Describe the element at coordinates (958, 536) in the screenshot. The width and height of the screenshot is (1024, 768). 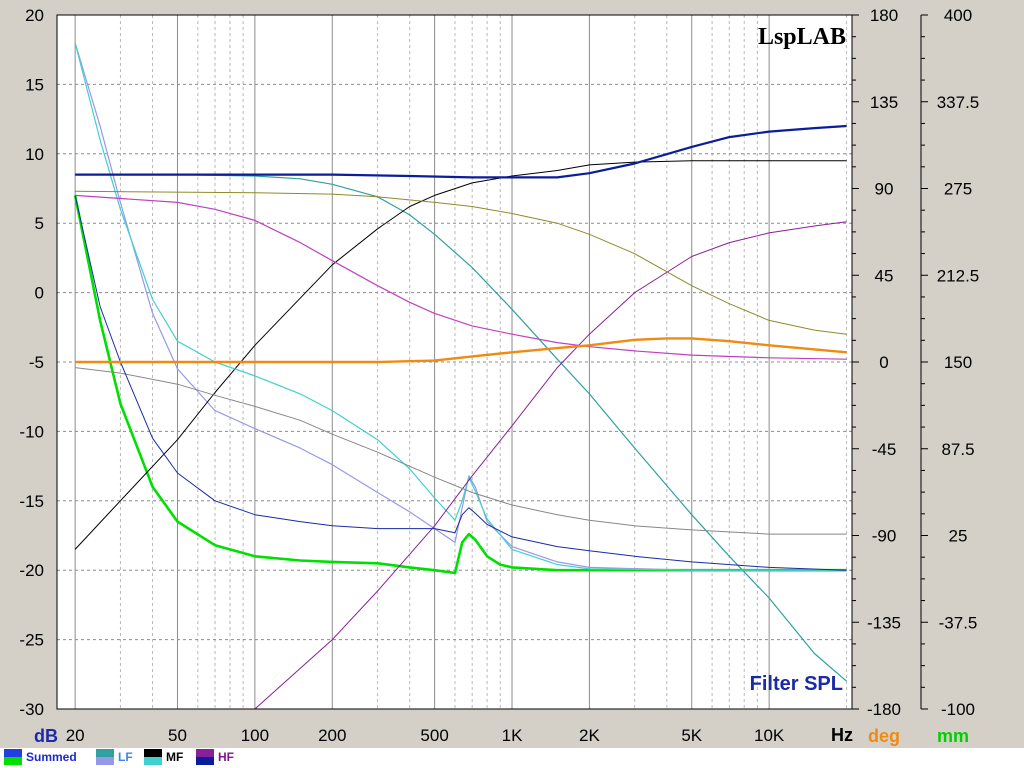
I see `delay-axis-tick-label: 25` at that location.